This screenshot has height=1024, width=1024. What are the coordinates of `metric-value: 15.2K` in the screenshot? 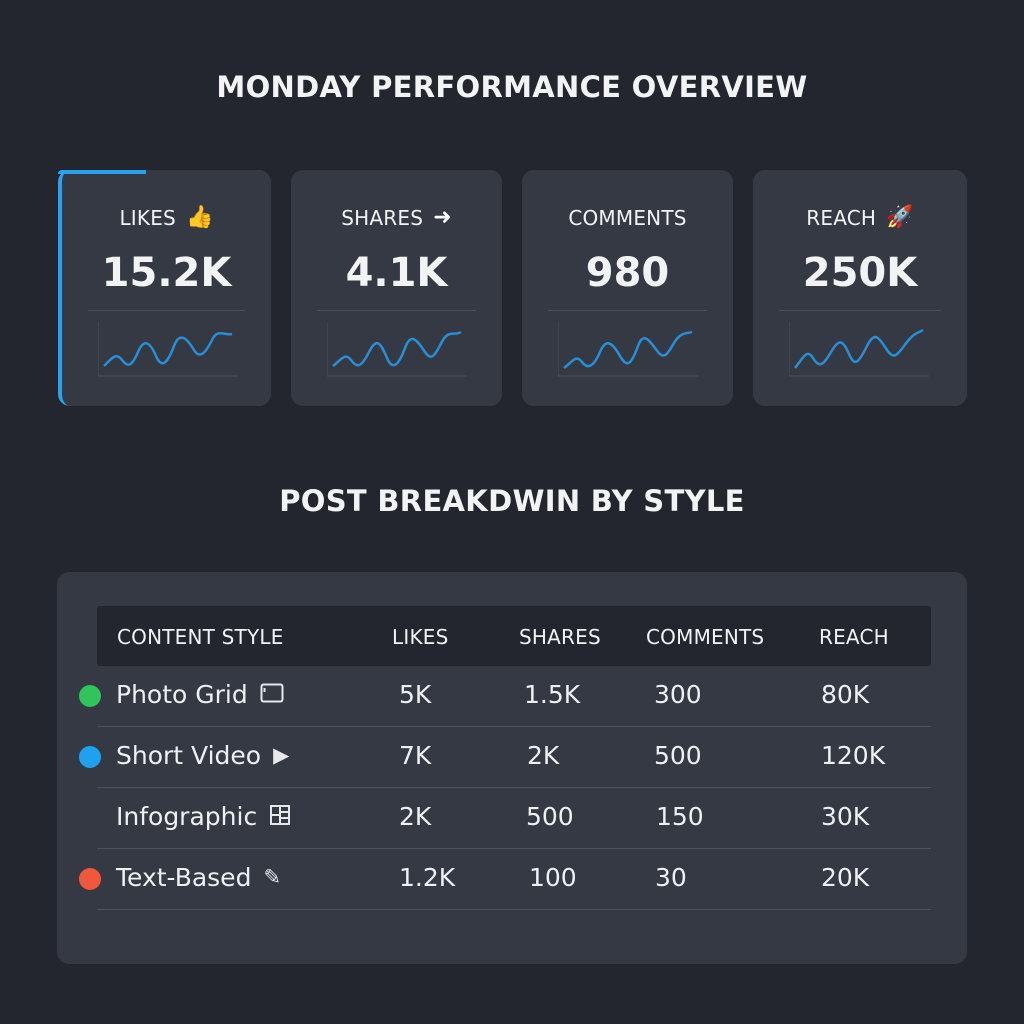 It's located at (166, 273).